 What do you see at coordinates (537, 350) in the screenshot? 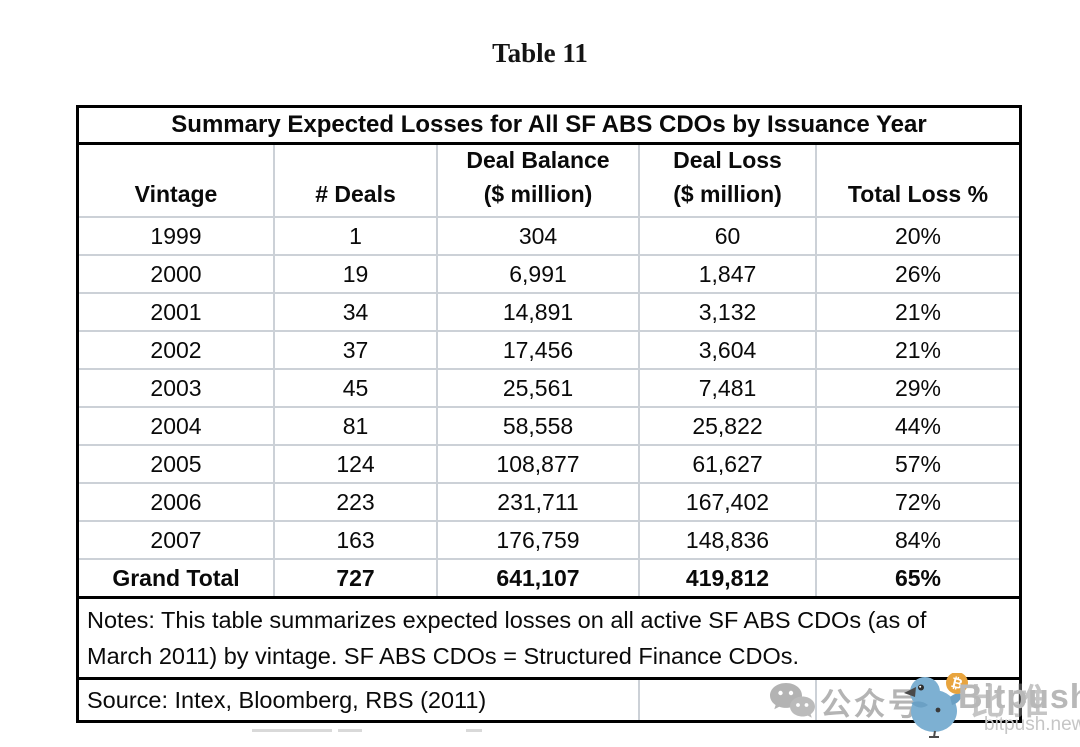
I see `balance-cell: 17,456` at bounding box center [537, 350].